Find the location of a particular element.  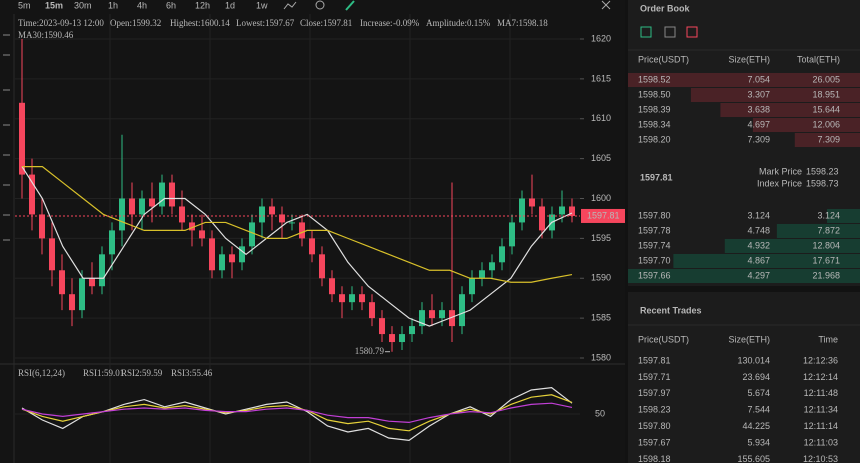

book-cell: 3.638 is located at coordinates (758, 109).